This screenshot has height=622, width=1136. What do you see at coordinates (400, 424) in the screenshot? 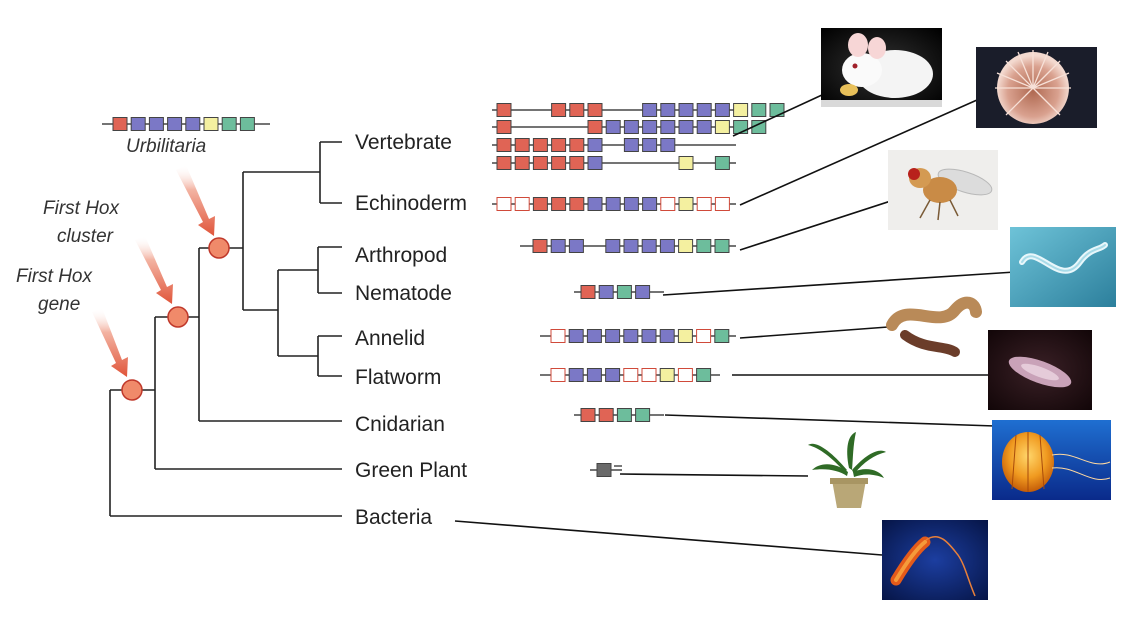
I see `taxon-label-cnidarian: Cnidarian` at bounding box center [400, 424].